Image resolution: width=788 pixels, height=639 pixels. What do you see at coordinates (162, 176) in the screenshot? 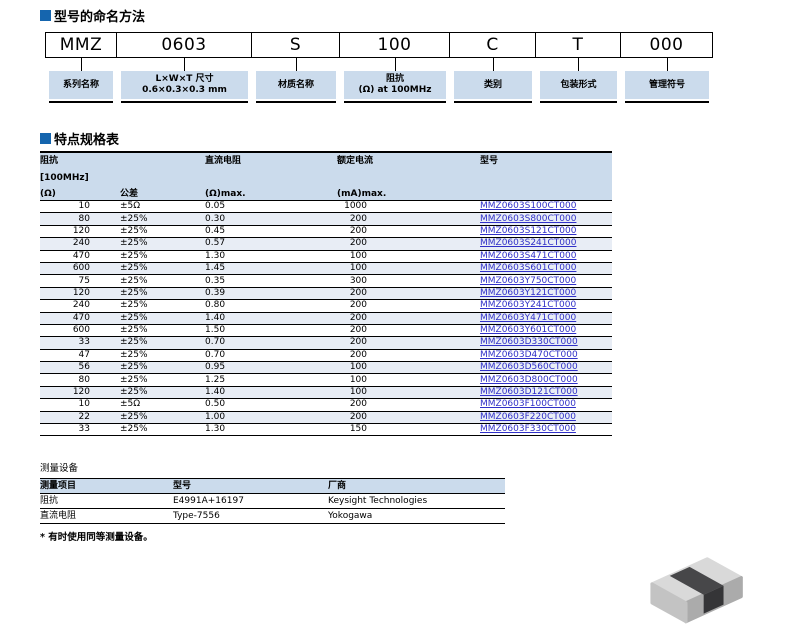
I see `header-tolerance: 公差` at bounding box center [162, 176].